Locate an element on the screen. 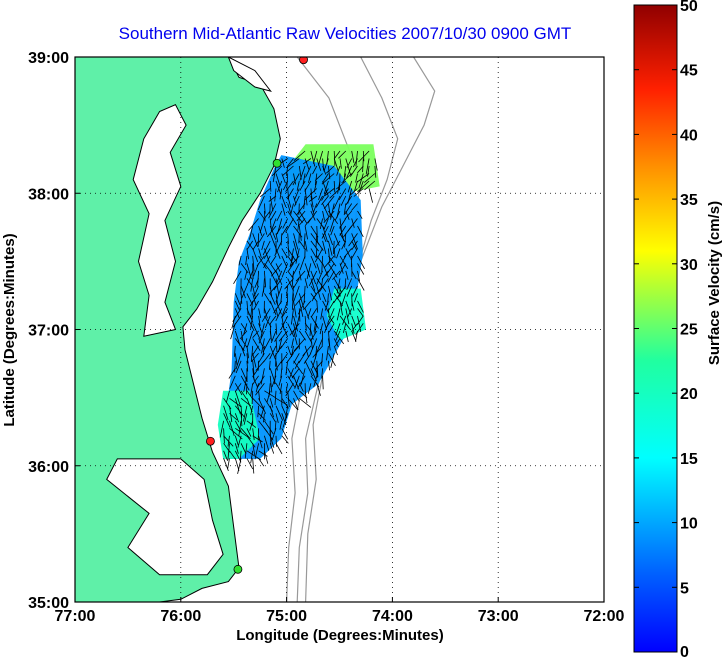 The width and height of the screenshot is (724, 659). y-axis-label: Latitude (Degrees:Minutes) is located at coordinates (9, 329).